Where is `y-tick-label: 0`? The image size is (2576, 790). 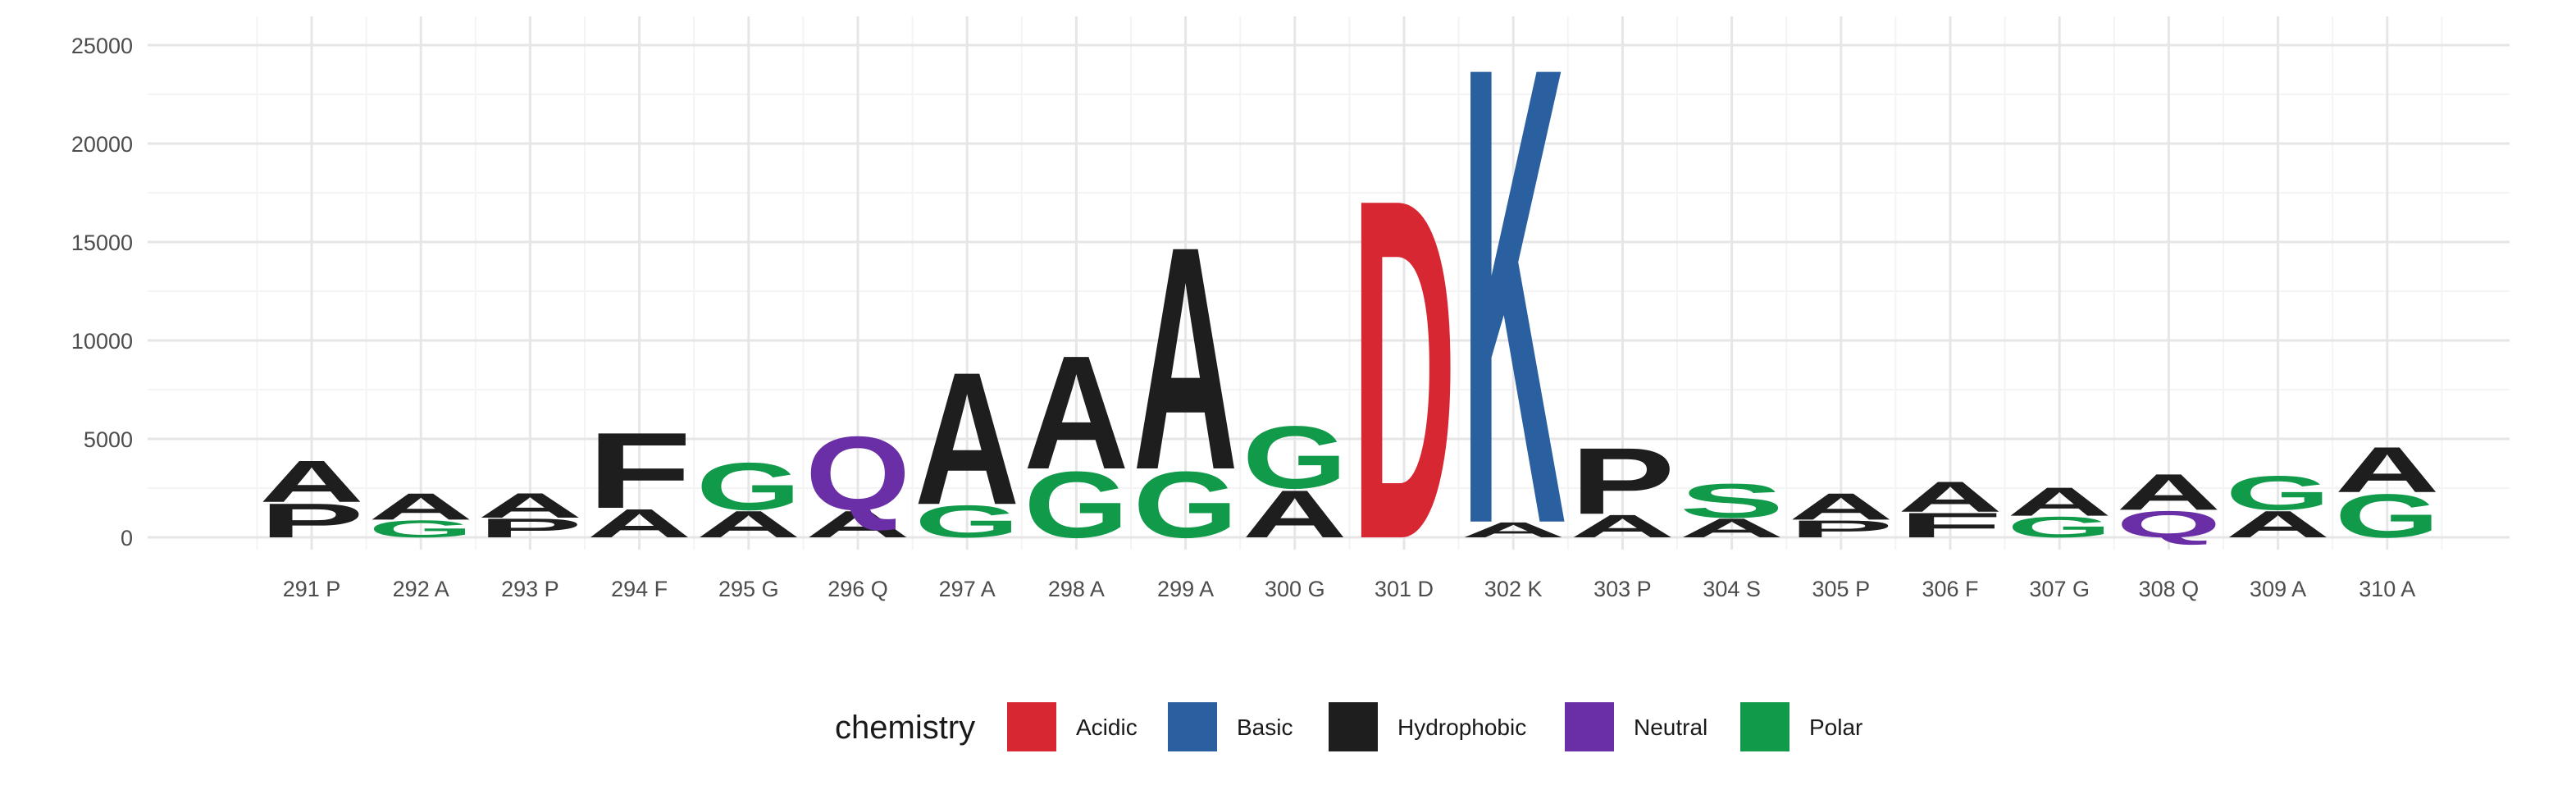
y-tick-label: 0 is located at coordinates (127, 538).